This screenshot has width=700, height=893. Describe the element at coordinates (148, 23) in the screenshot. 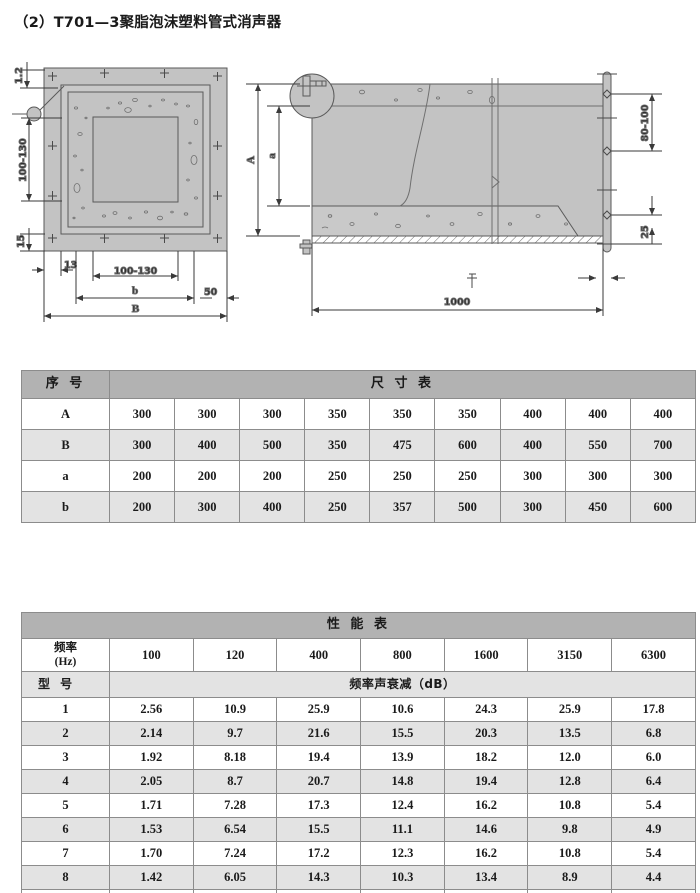

I see `page-title: （2）T701—3聚脂泡沫塑料管式消声器` at that location.